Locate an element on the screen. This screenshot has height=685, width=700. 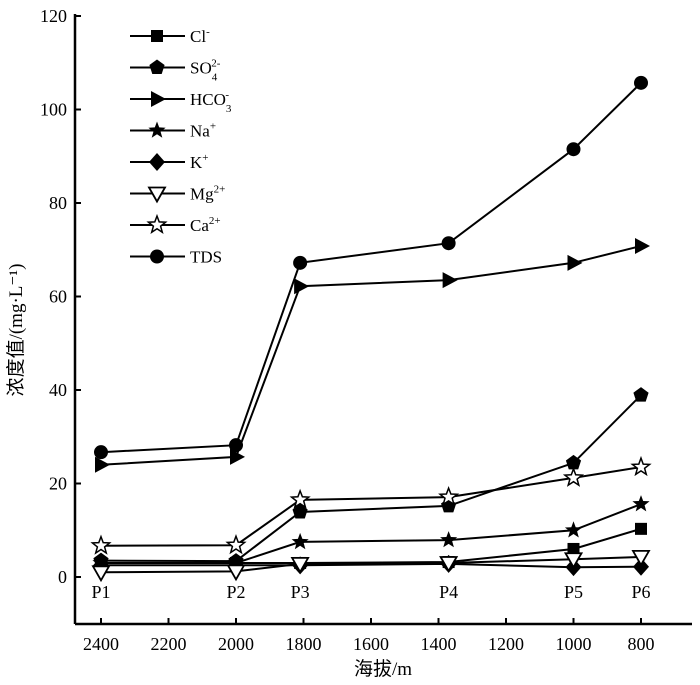
data-point-so-p6 is located at coordinates (641, 394).